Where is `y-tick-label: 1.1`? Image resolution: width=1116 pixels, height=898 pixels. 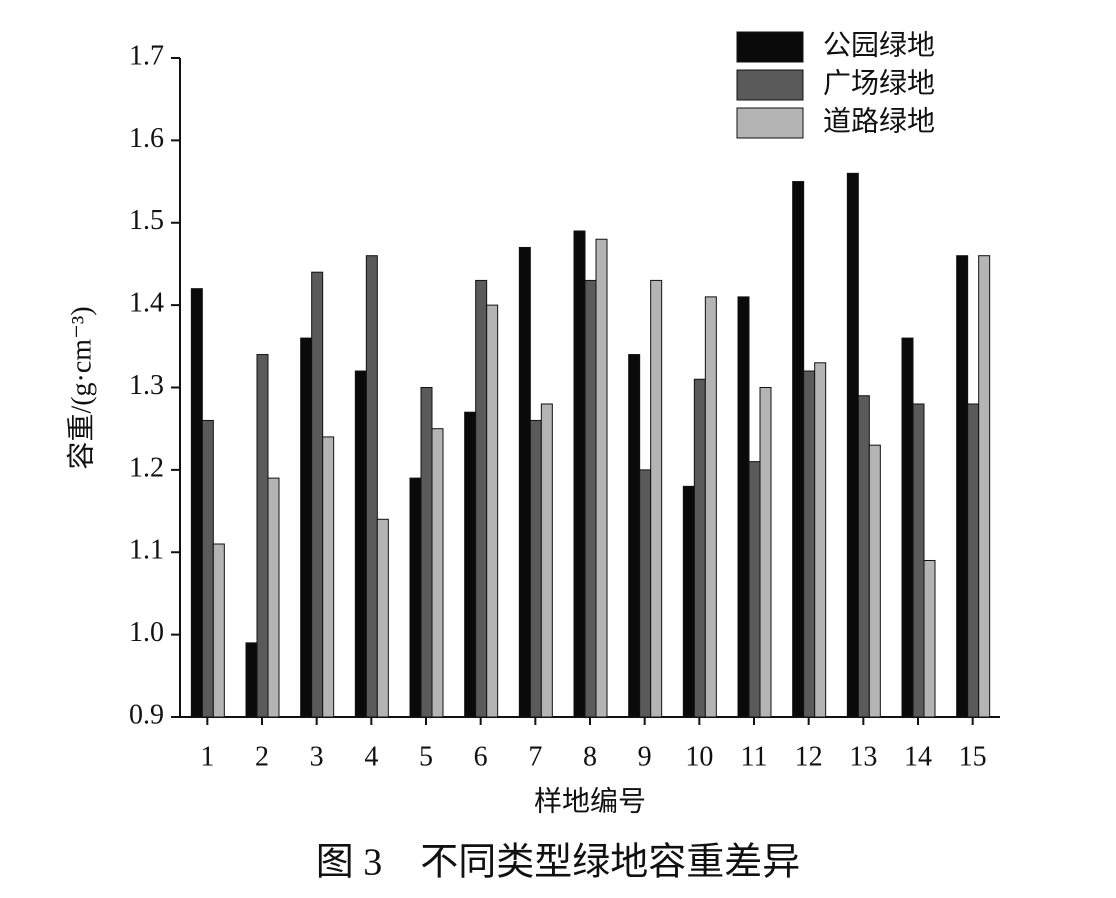
y-tick-label: 1.1 is located at coordinates (146, 550).